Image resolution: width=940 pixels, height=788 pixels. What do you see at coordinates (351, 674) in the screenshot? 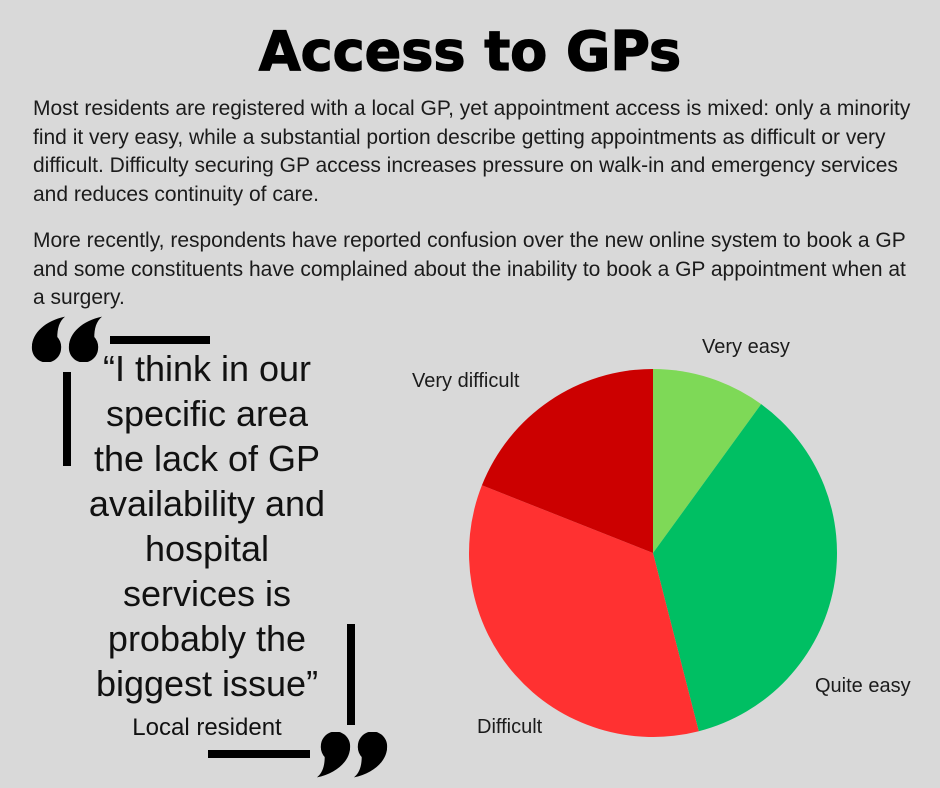
I see `quote-right-bar` at bounding box center [351, 674].